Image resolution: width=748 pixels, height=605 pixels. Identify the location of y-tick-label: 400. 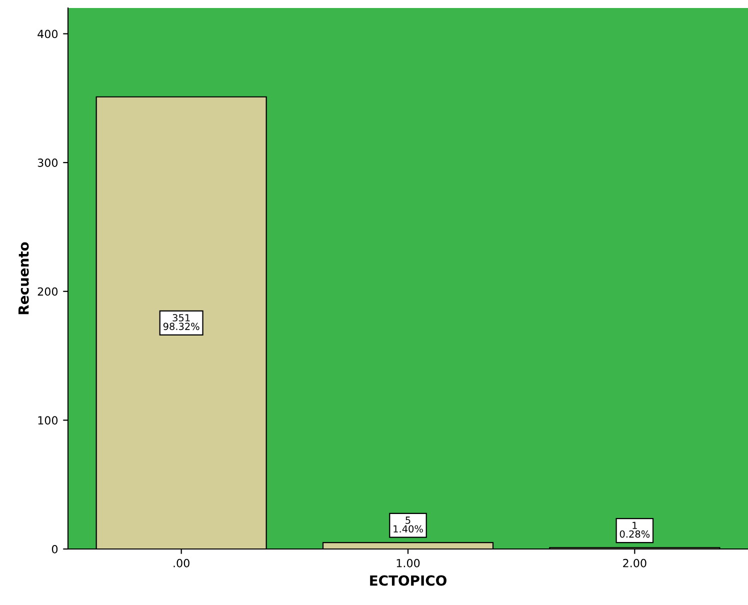
(48, 34).